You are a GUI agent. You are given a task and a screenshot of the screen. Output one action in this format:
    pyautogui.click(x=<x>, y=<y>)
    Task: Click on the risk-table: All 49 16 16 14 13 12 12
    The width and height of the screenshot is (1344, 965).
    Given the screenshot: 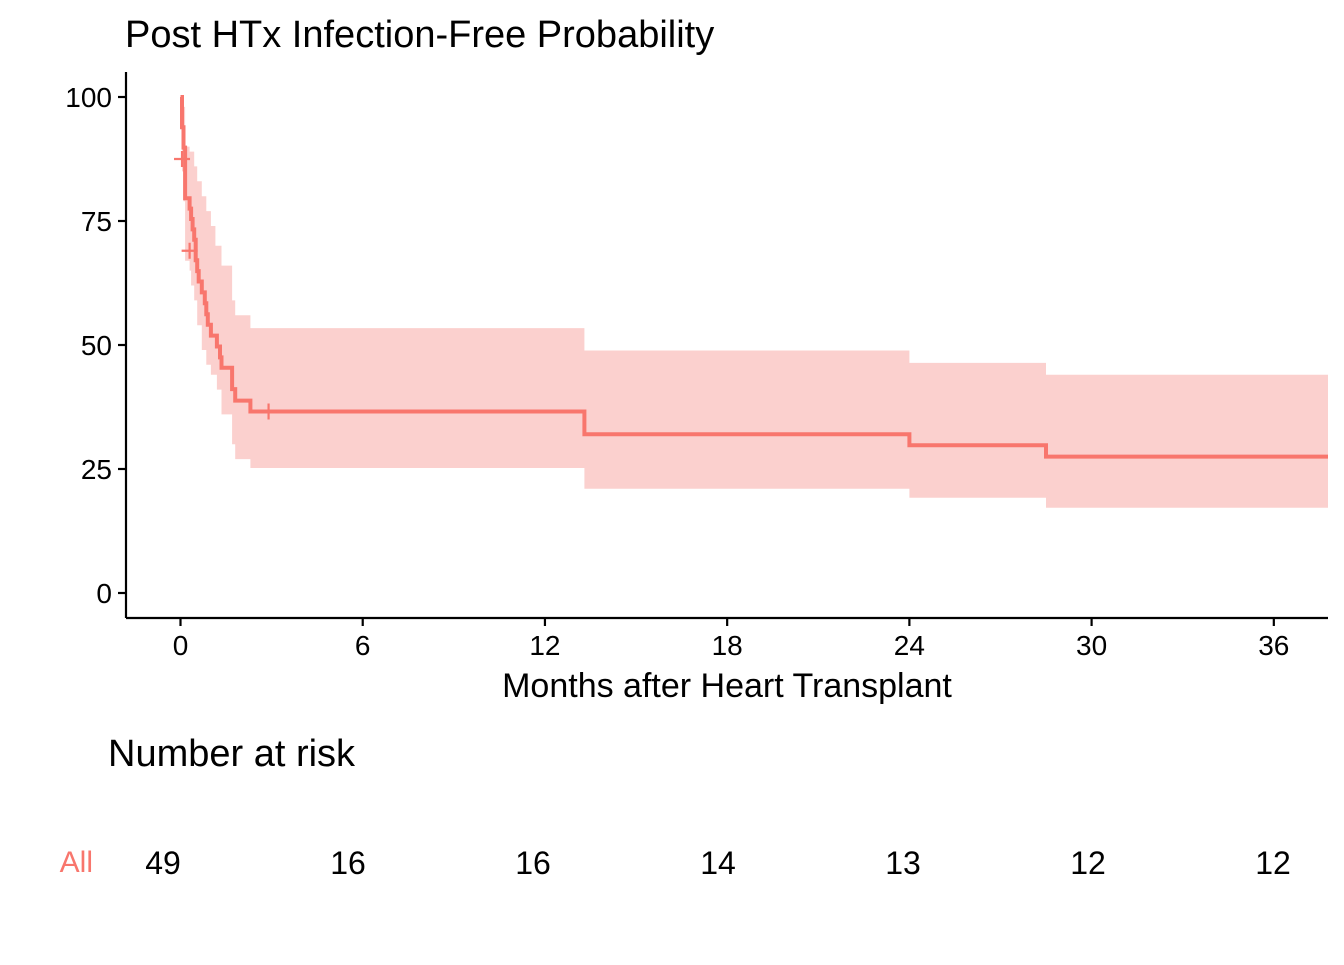 What is the action you would take?
    pyautogui.click(x=675, y=863)
    